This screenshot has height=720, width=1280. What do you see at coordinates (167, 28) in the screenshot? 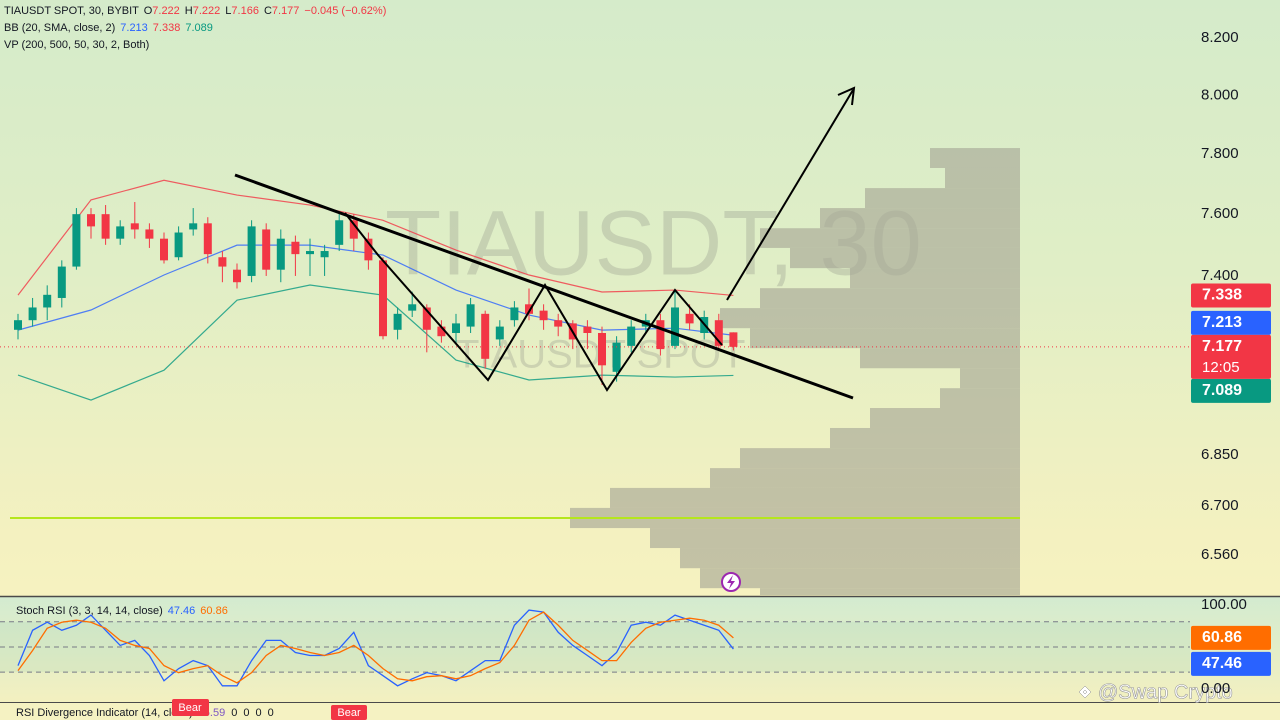
I see `bb-value: 7.338` at bounding box center [167, 28].